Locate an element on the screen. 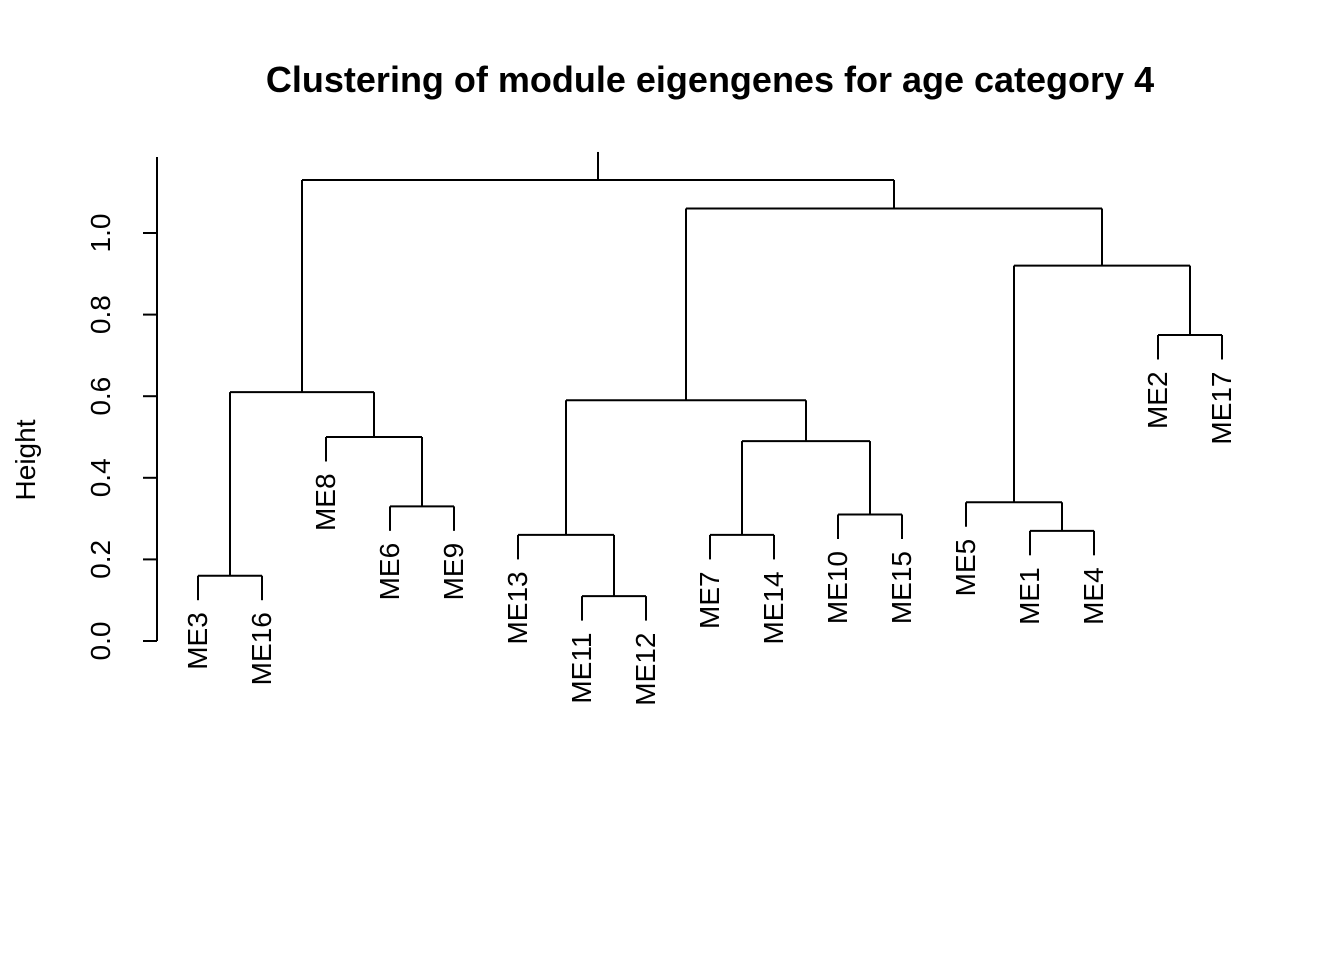 The width and height of the screenshot is (1344, 960). leaf-label: ME7 is located at coordinates (709, 600).